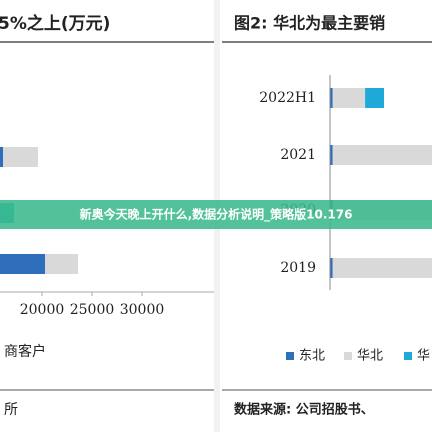 The image size is (432, 432). I want to click on x-tick-label: 30000, so click(142, 310).